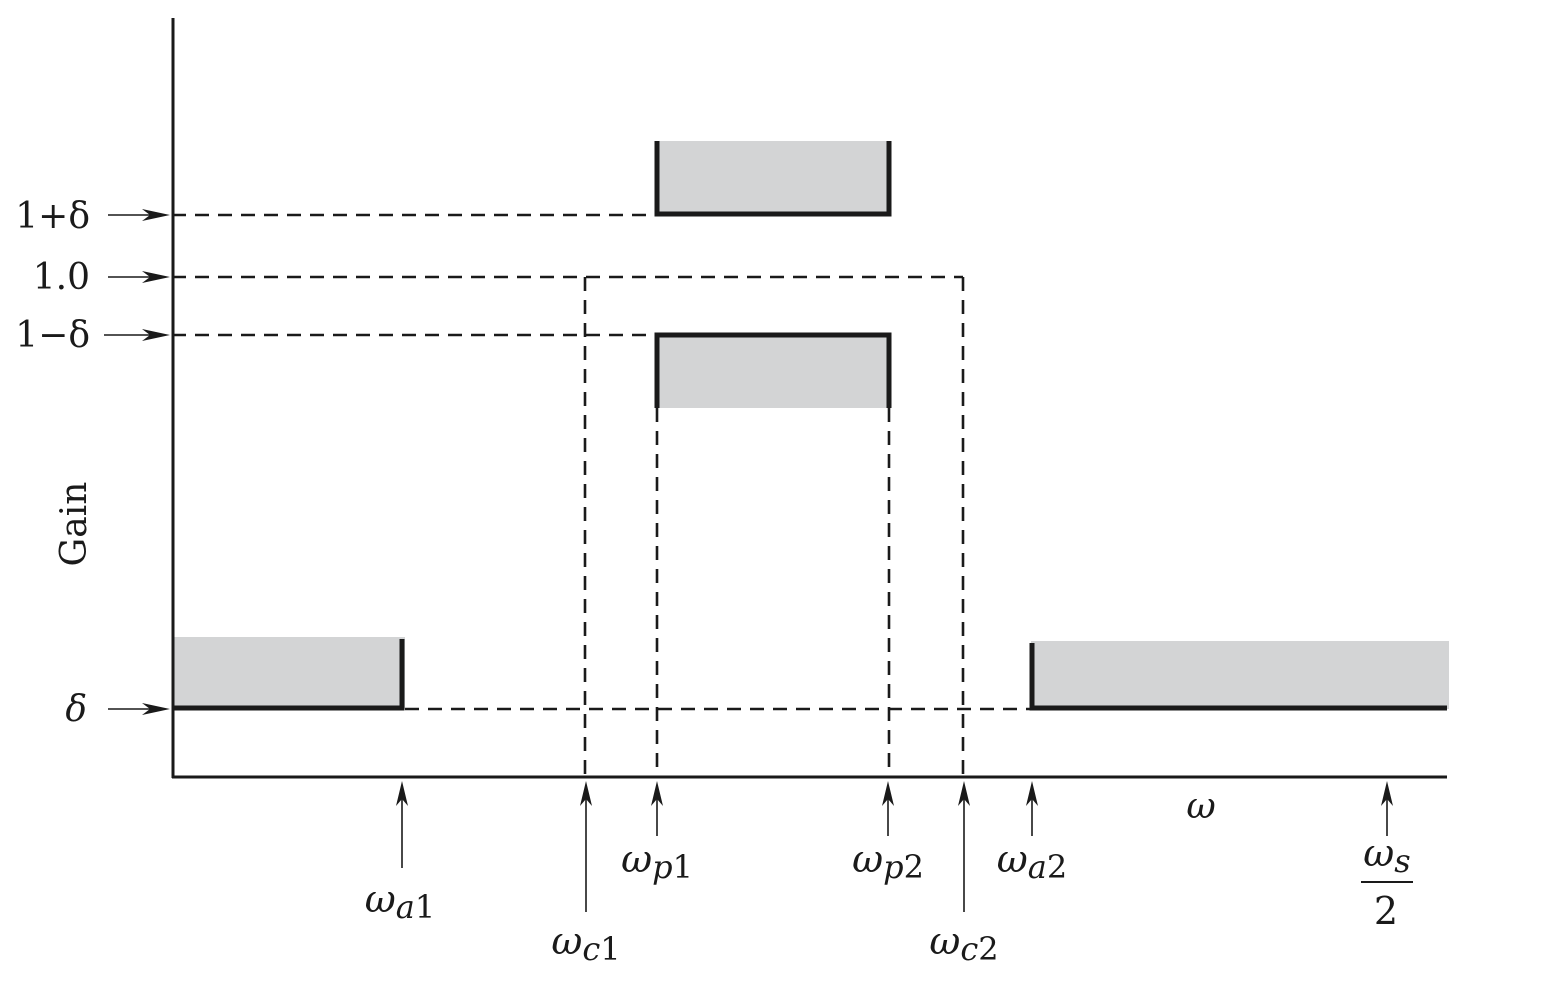 The height and width of the screenshot is (983, 1551). I want to click on lower-stopband-tolerance-region, so click(288, 673).